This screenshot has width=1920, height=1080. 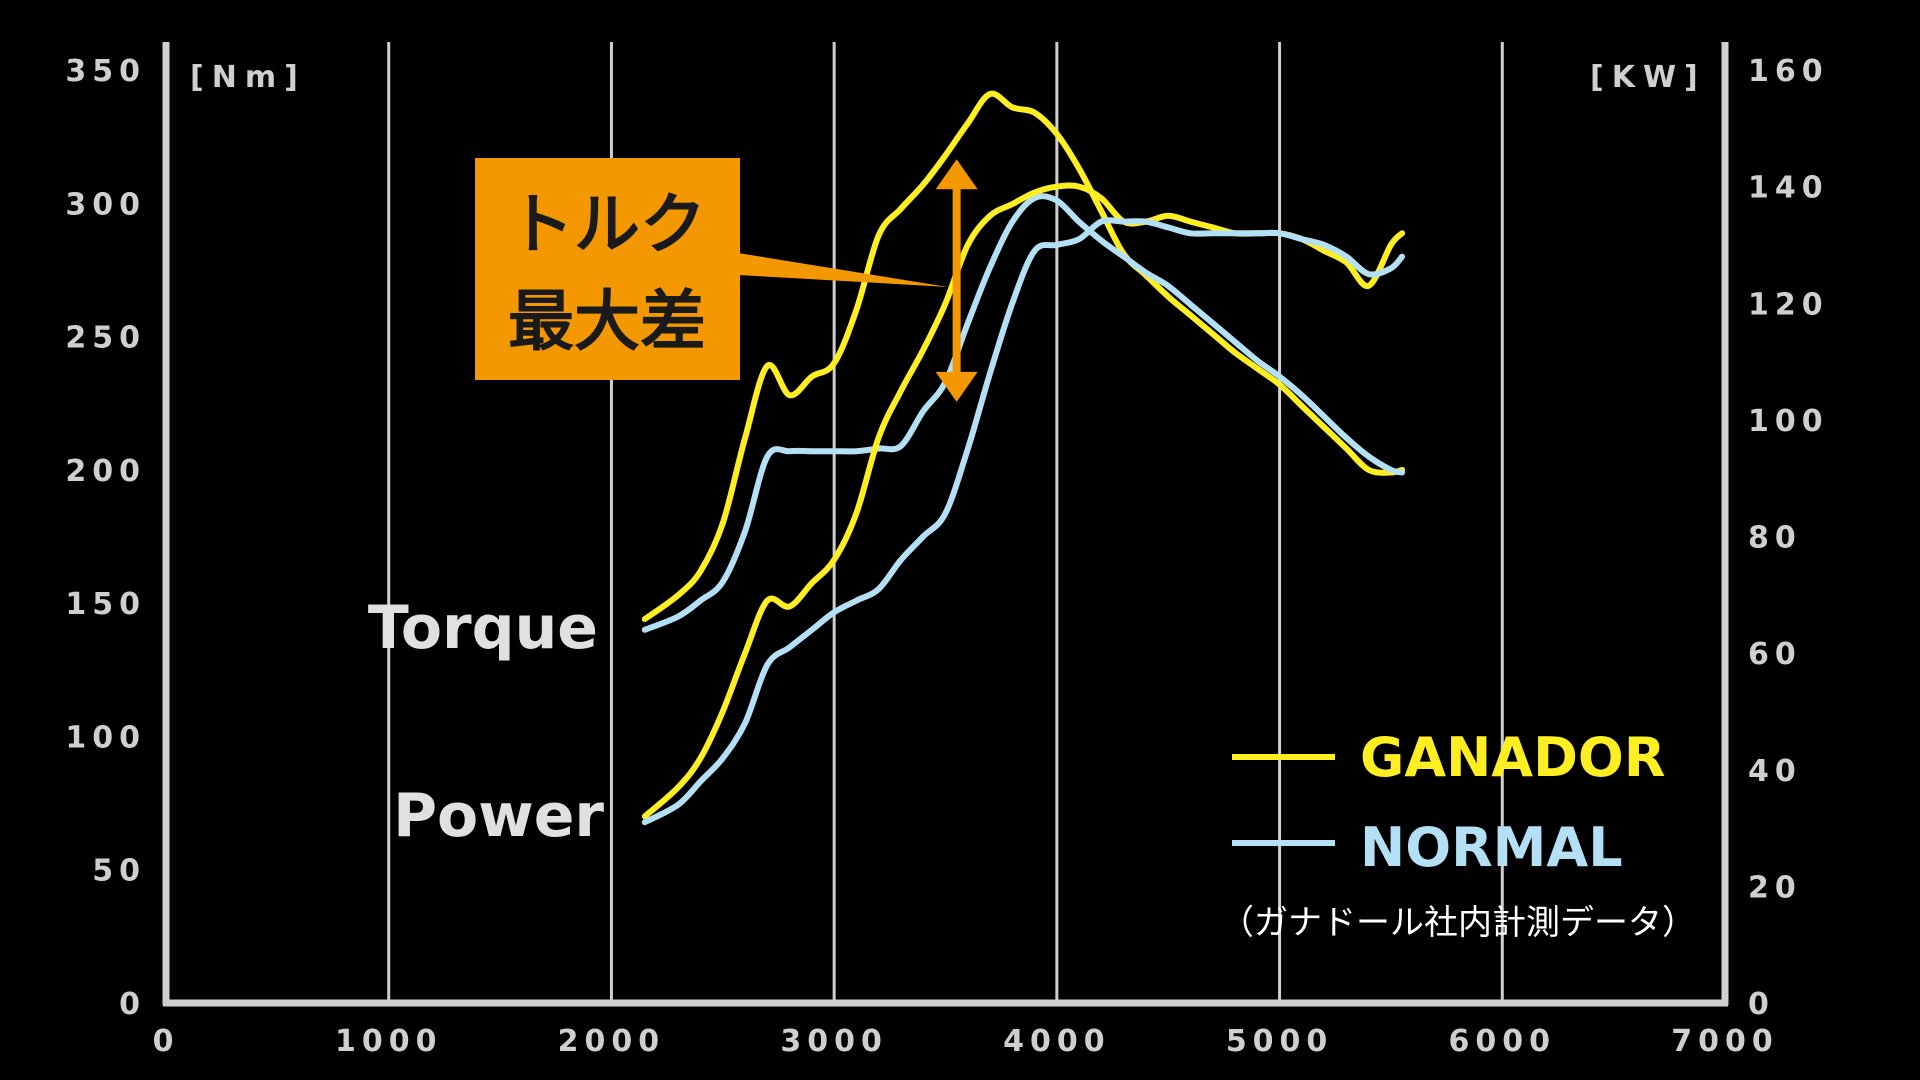 What do you see at coordinates (1503, 1041) in the screenshot?
I see `x-tick-6000: 6000` at bounding box center [1503, 1041].